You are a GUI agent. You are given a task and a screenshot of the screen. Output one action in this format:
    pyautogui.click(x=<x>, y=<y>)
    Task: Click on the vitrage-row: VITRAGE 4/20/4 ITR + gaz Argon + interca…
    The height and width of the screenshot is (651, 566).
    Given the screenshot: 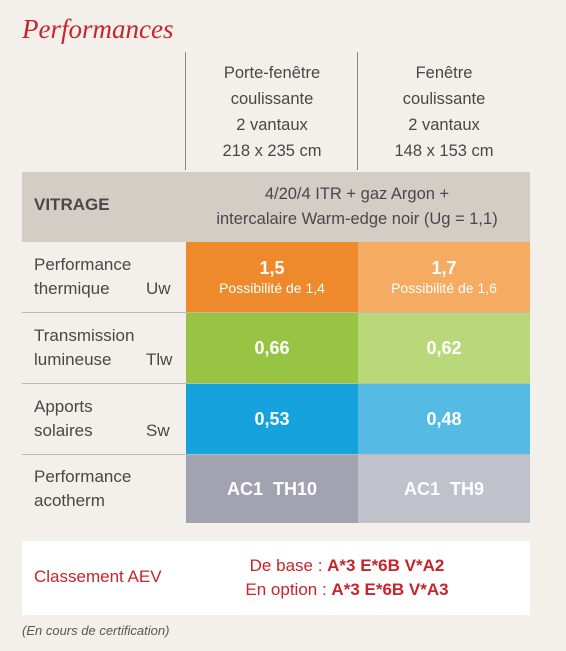 What is the action you would take?
    pyautogui.click(x=276, y=207)
    